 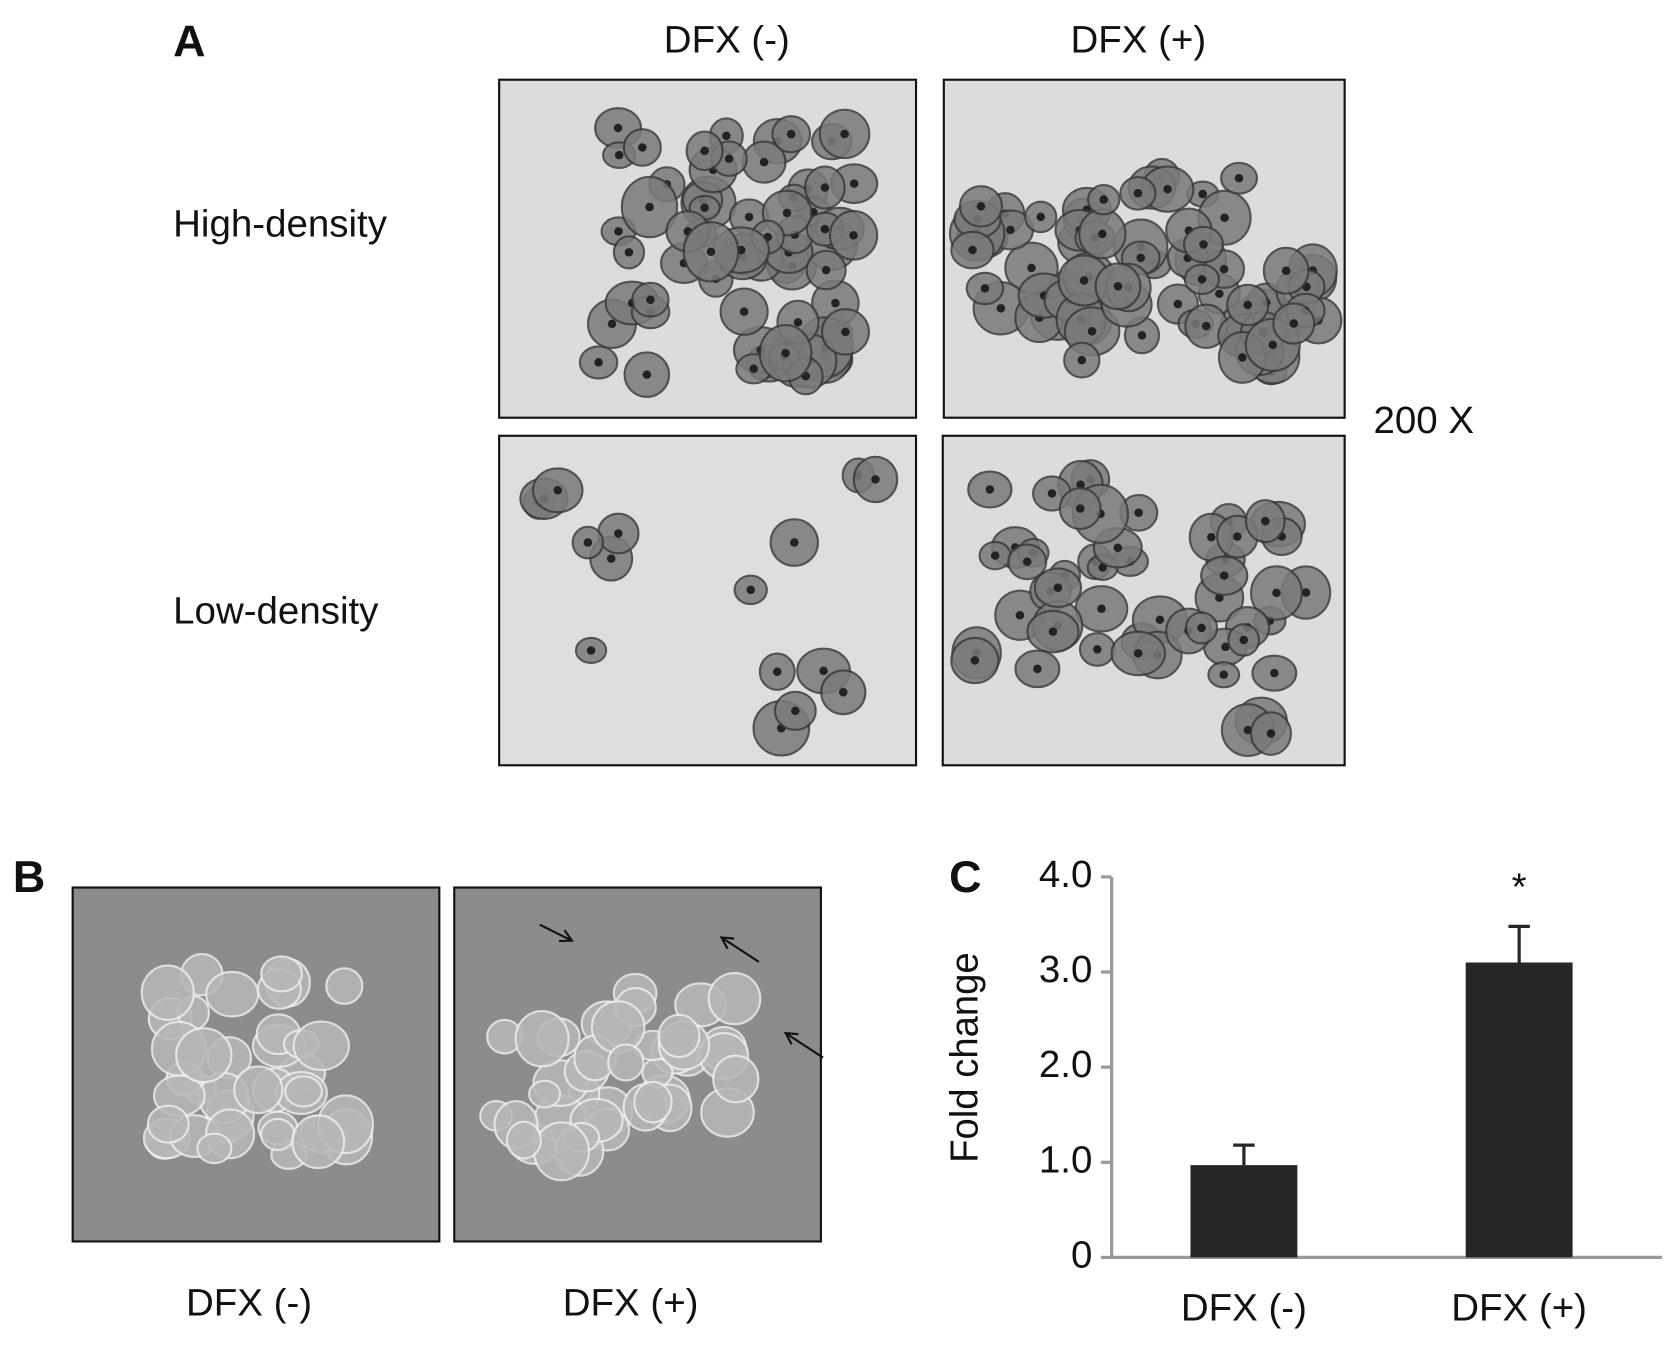 What do you see at coordinates (1065, 874) in the screenshot?
I see `y-tick-label: 4.0` at bounding box center [1065, 874].